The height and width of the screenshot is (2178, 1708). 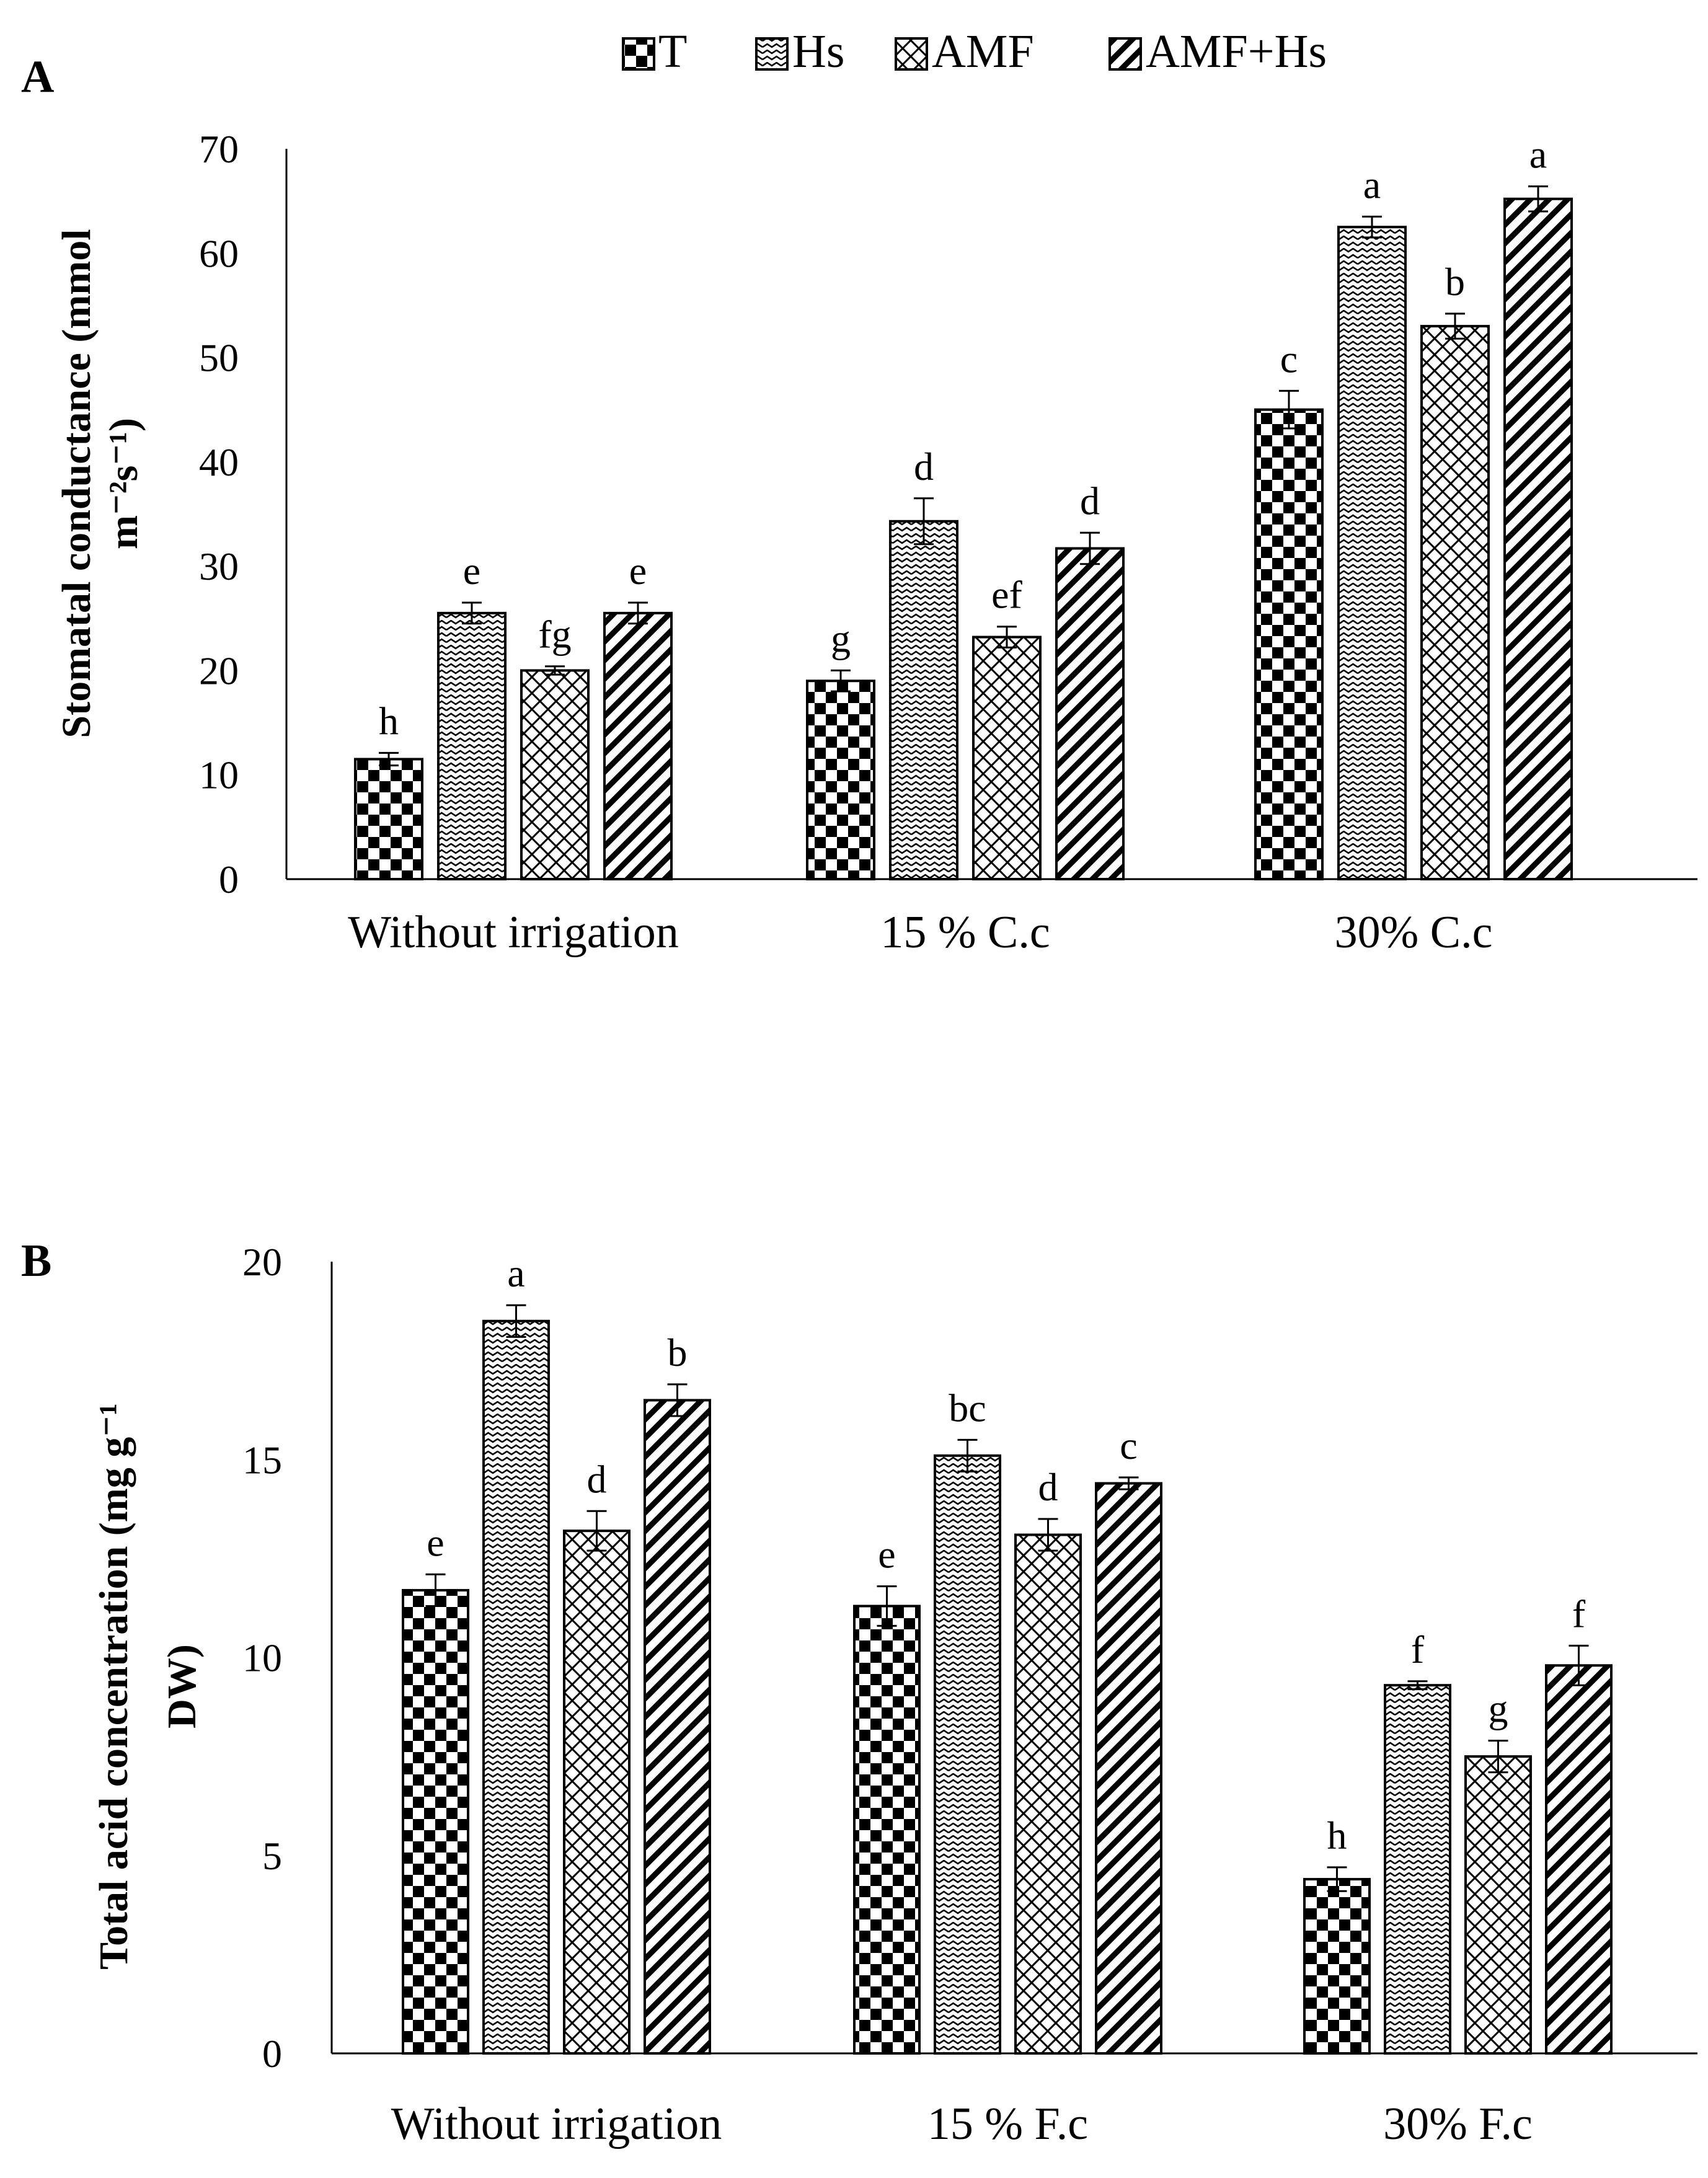 What do you see at coordinates (219, 462) in the screenshot?
I see `y-tick-label: 40` at bounding box center [219, 462].